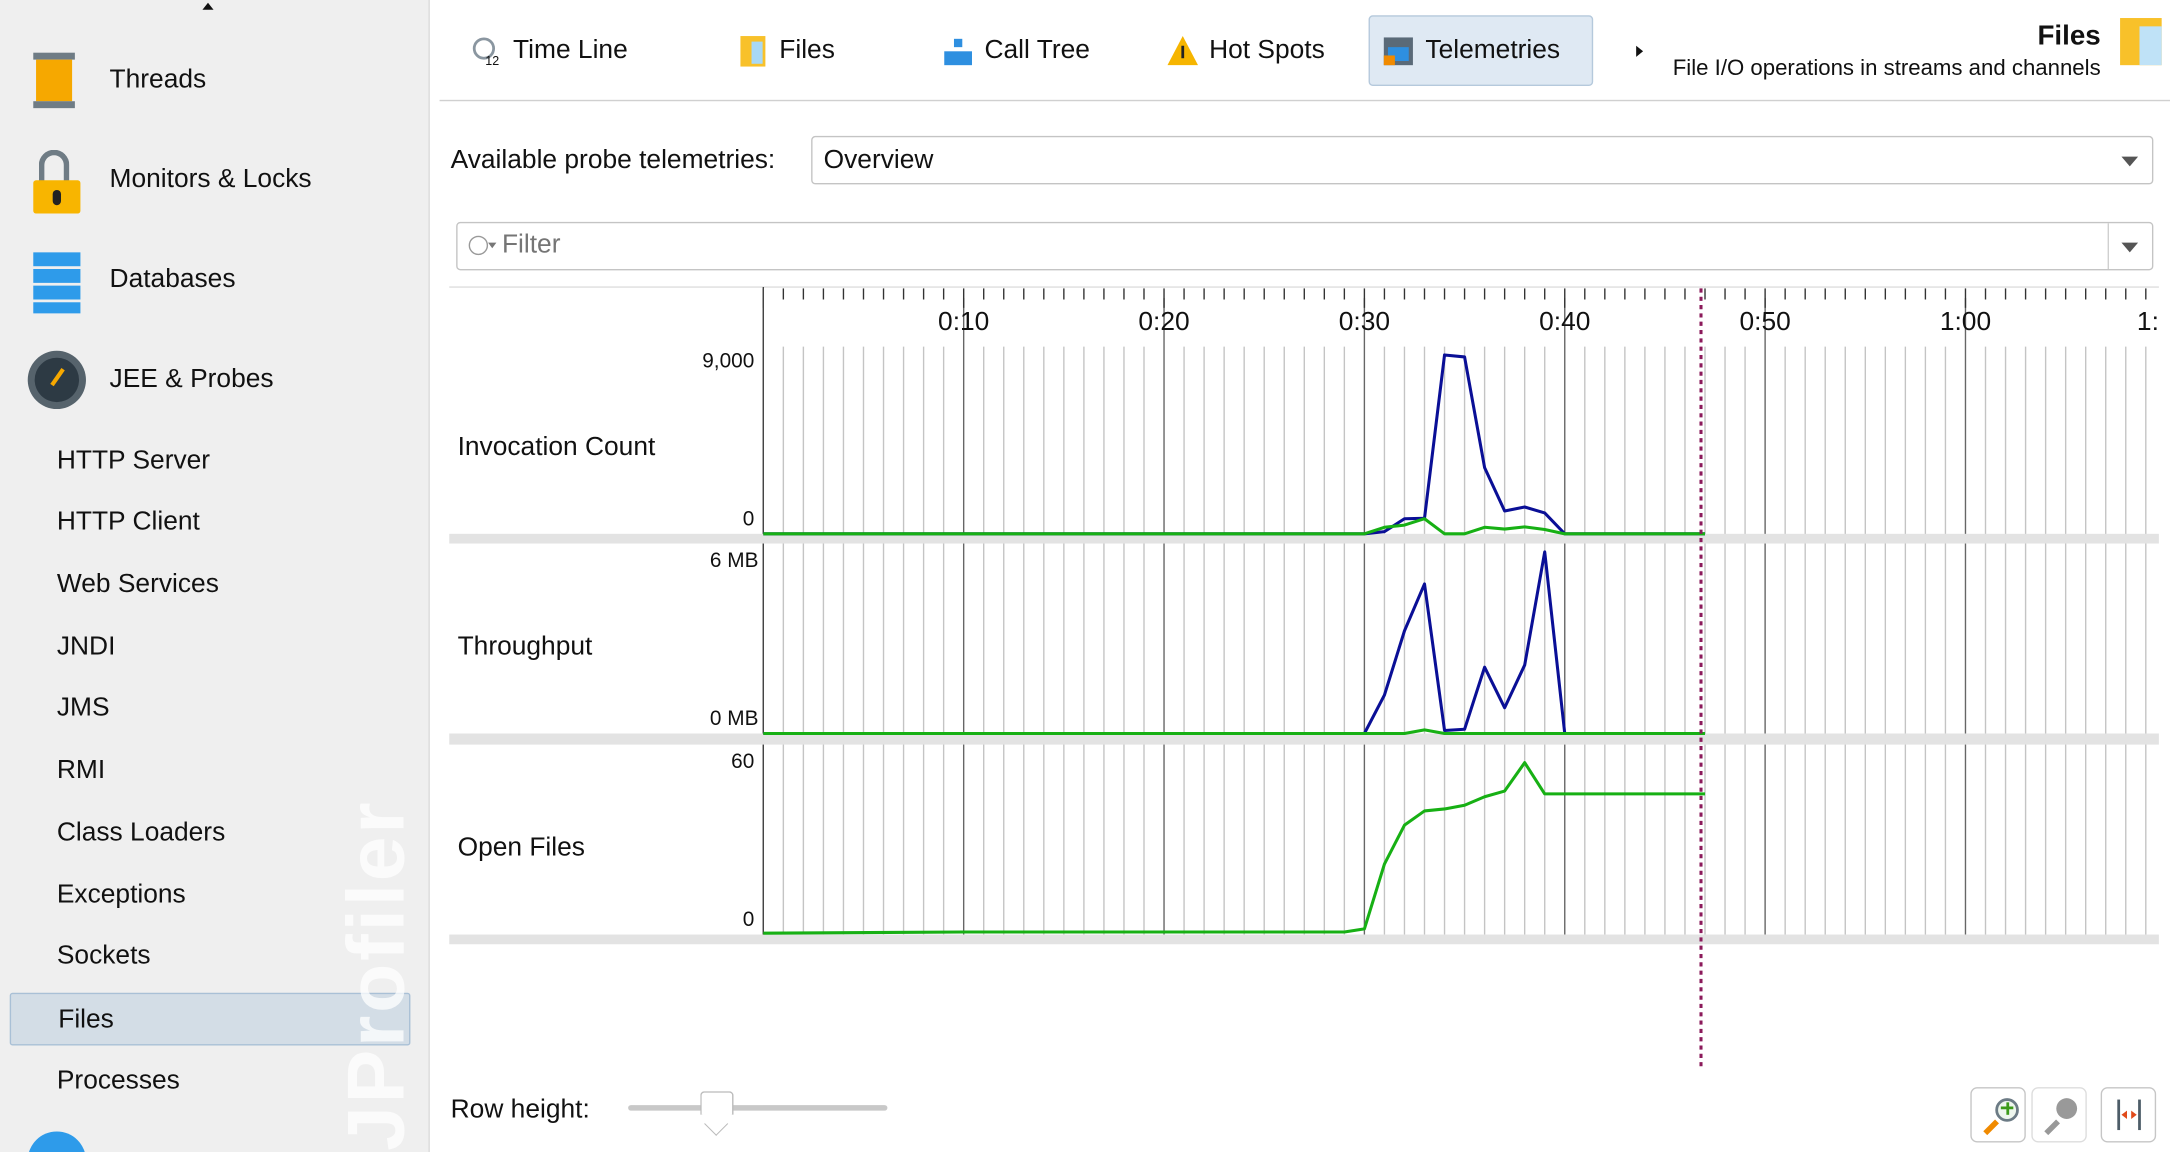 The image size is (2170, 1152). Describe the element at coordinates (57, 180) in the screenshot. I see `padlock-icon` at that location.